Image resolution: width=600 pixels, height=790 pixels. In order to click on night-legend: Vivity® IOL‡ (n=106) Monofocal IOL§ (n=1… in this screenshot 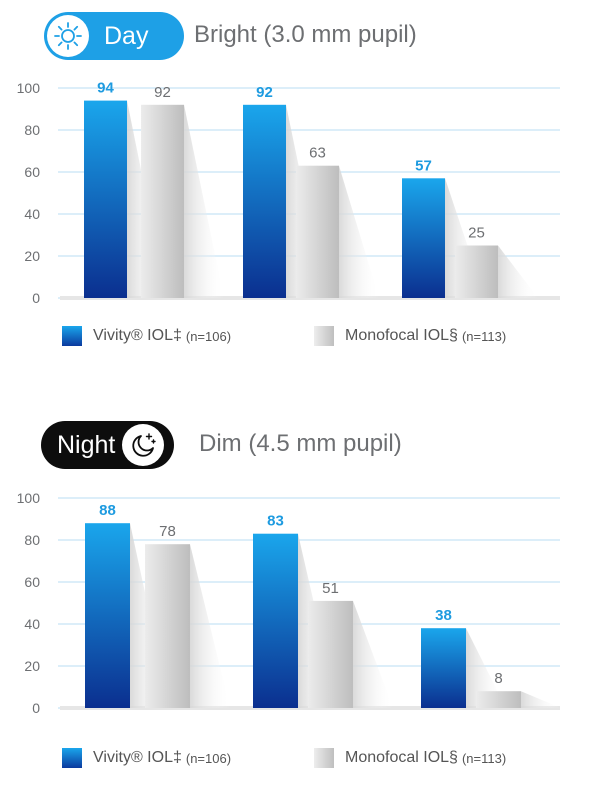, I will do `click(300, 763)`.